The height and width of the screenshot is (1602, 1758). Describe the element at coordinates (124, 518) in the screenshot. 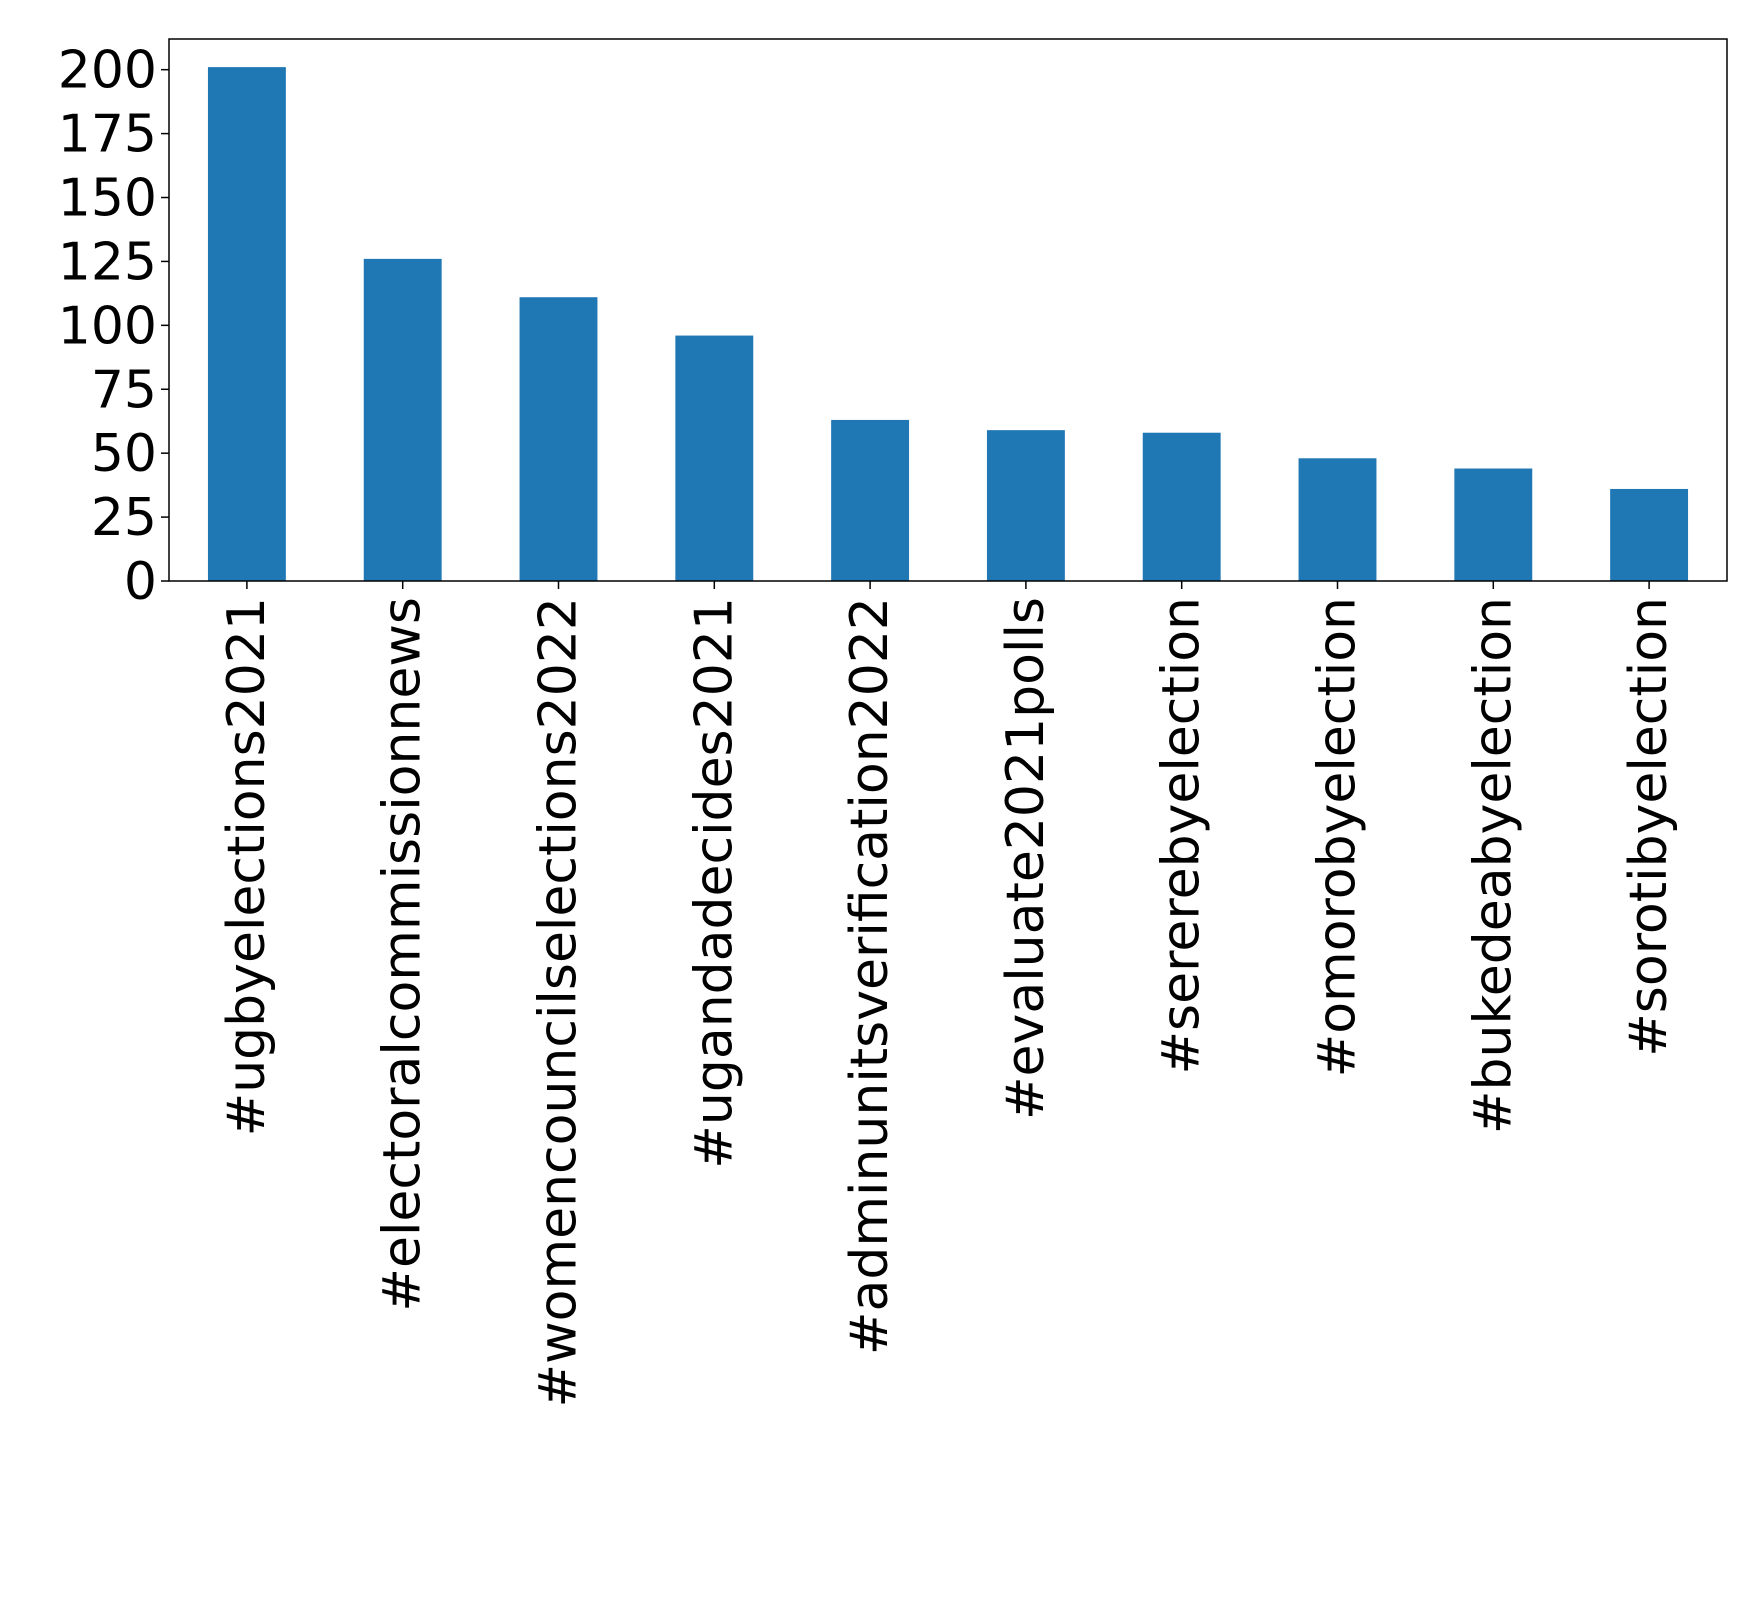

I see `y-tick-label: 25` at that location.